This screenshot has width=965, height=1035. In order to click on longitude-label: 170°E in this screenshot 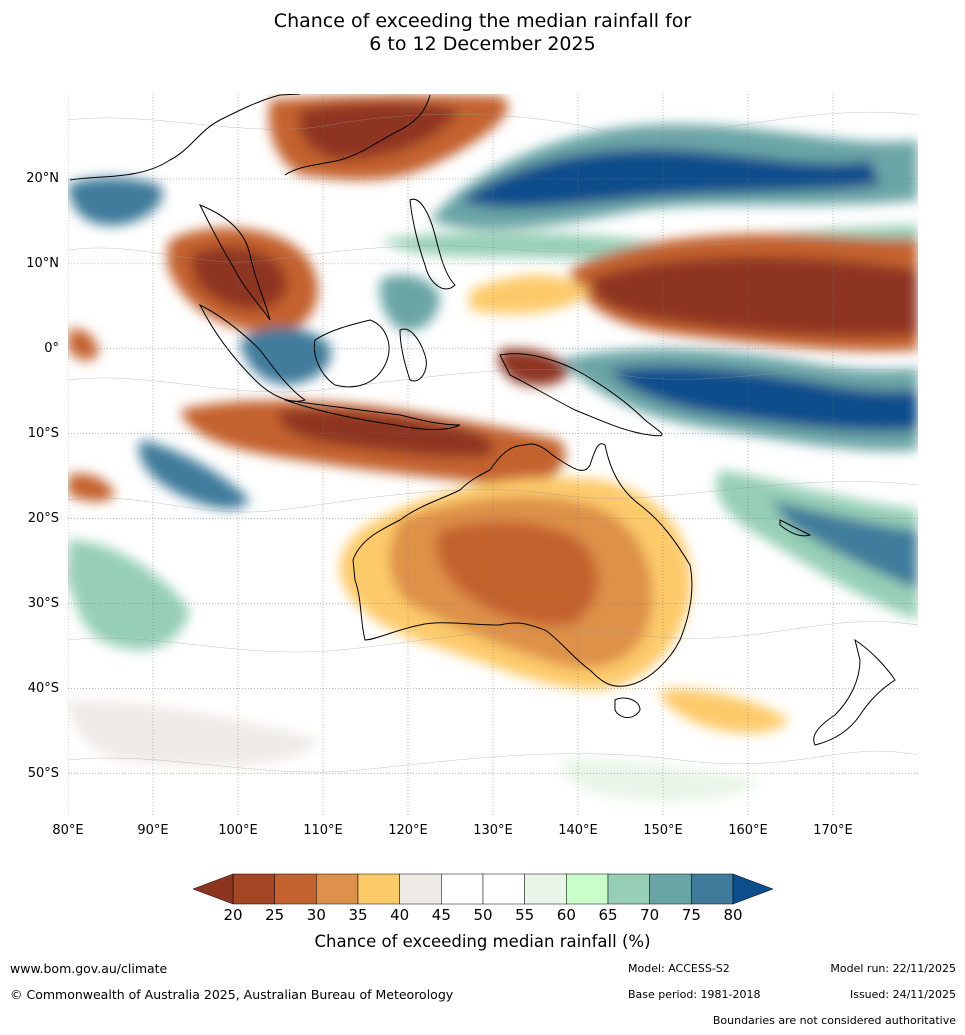, I will do `click(833, 830)`.